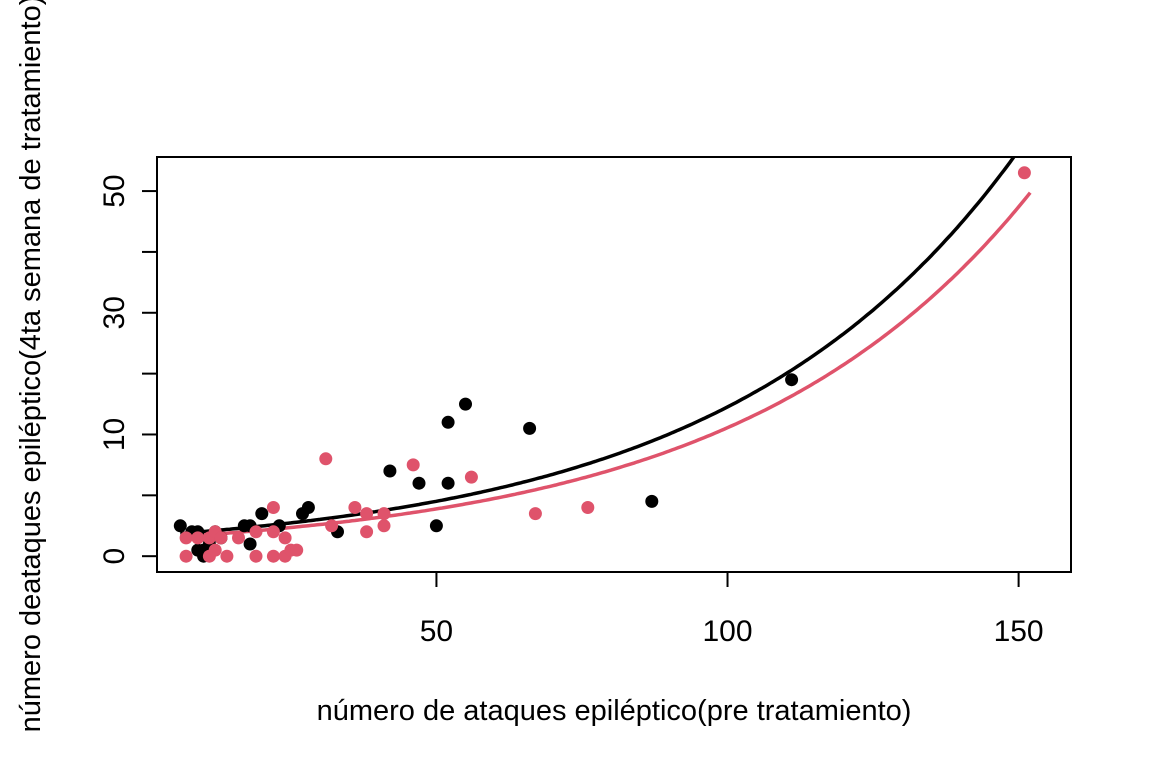 Image resolution: width=1152 pixels, height=768 pixels. I want to click on y-tick-label: 50, so click(114, 190).